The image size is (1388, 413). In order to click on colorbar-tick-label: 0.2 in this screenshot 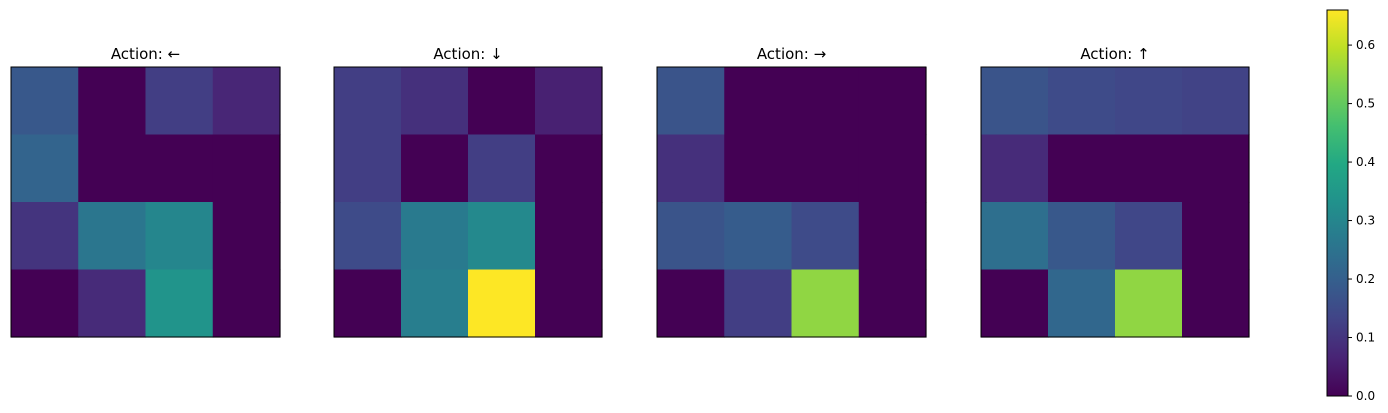, I will do `click(1365, 279)`.